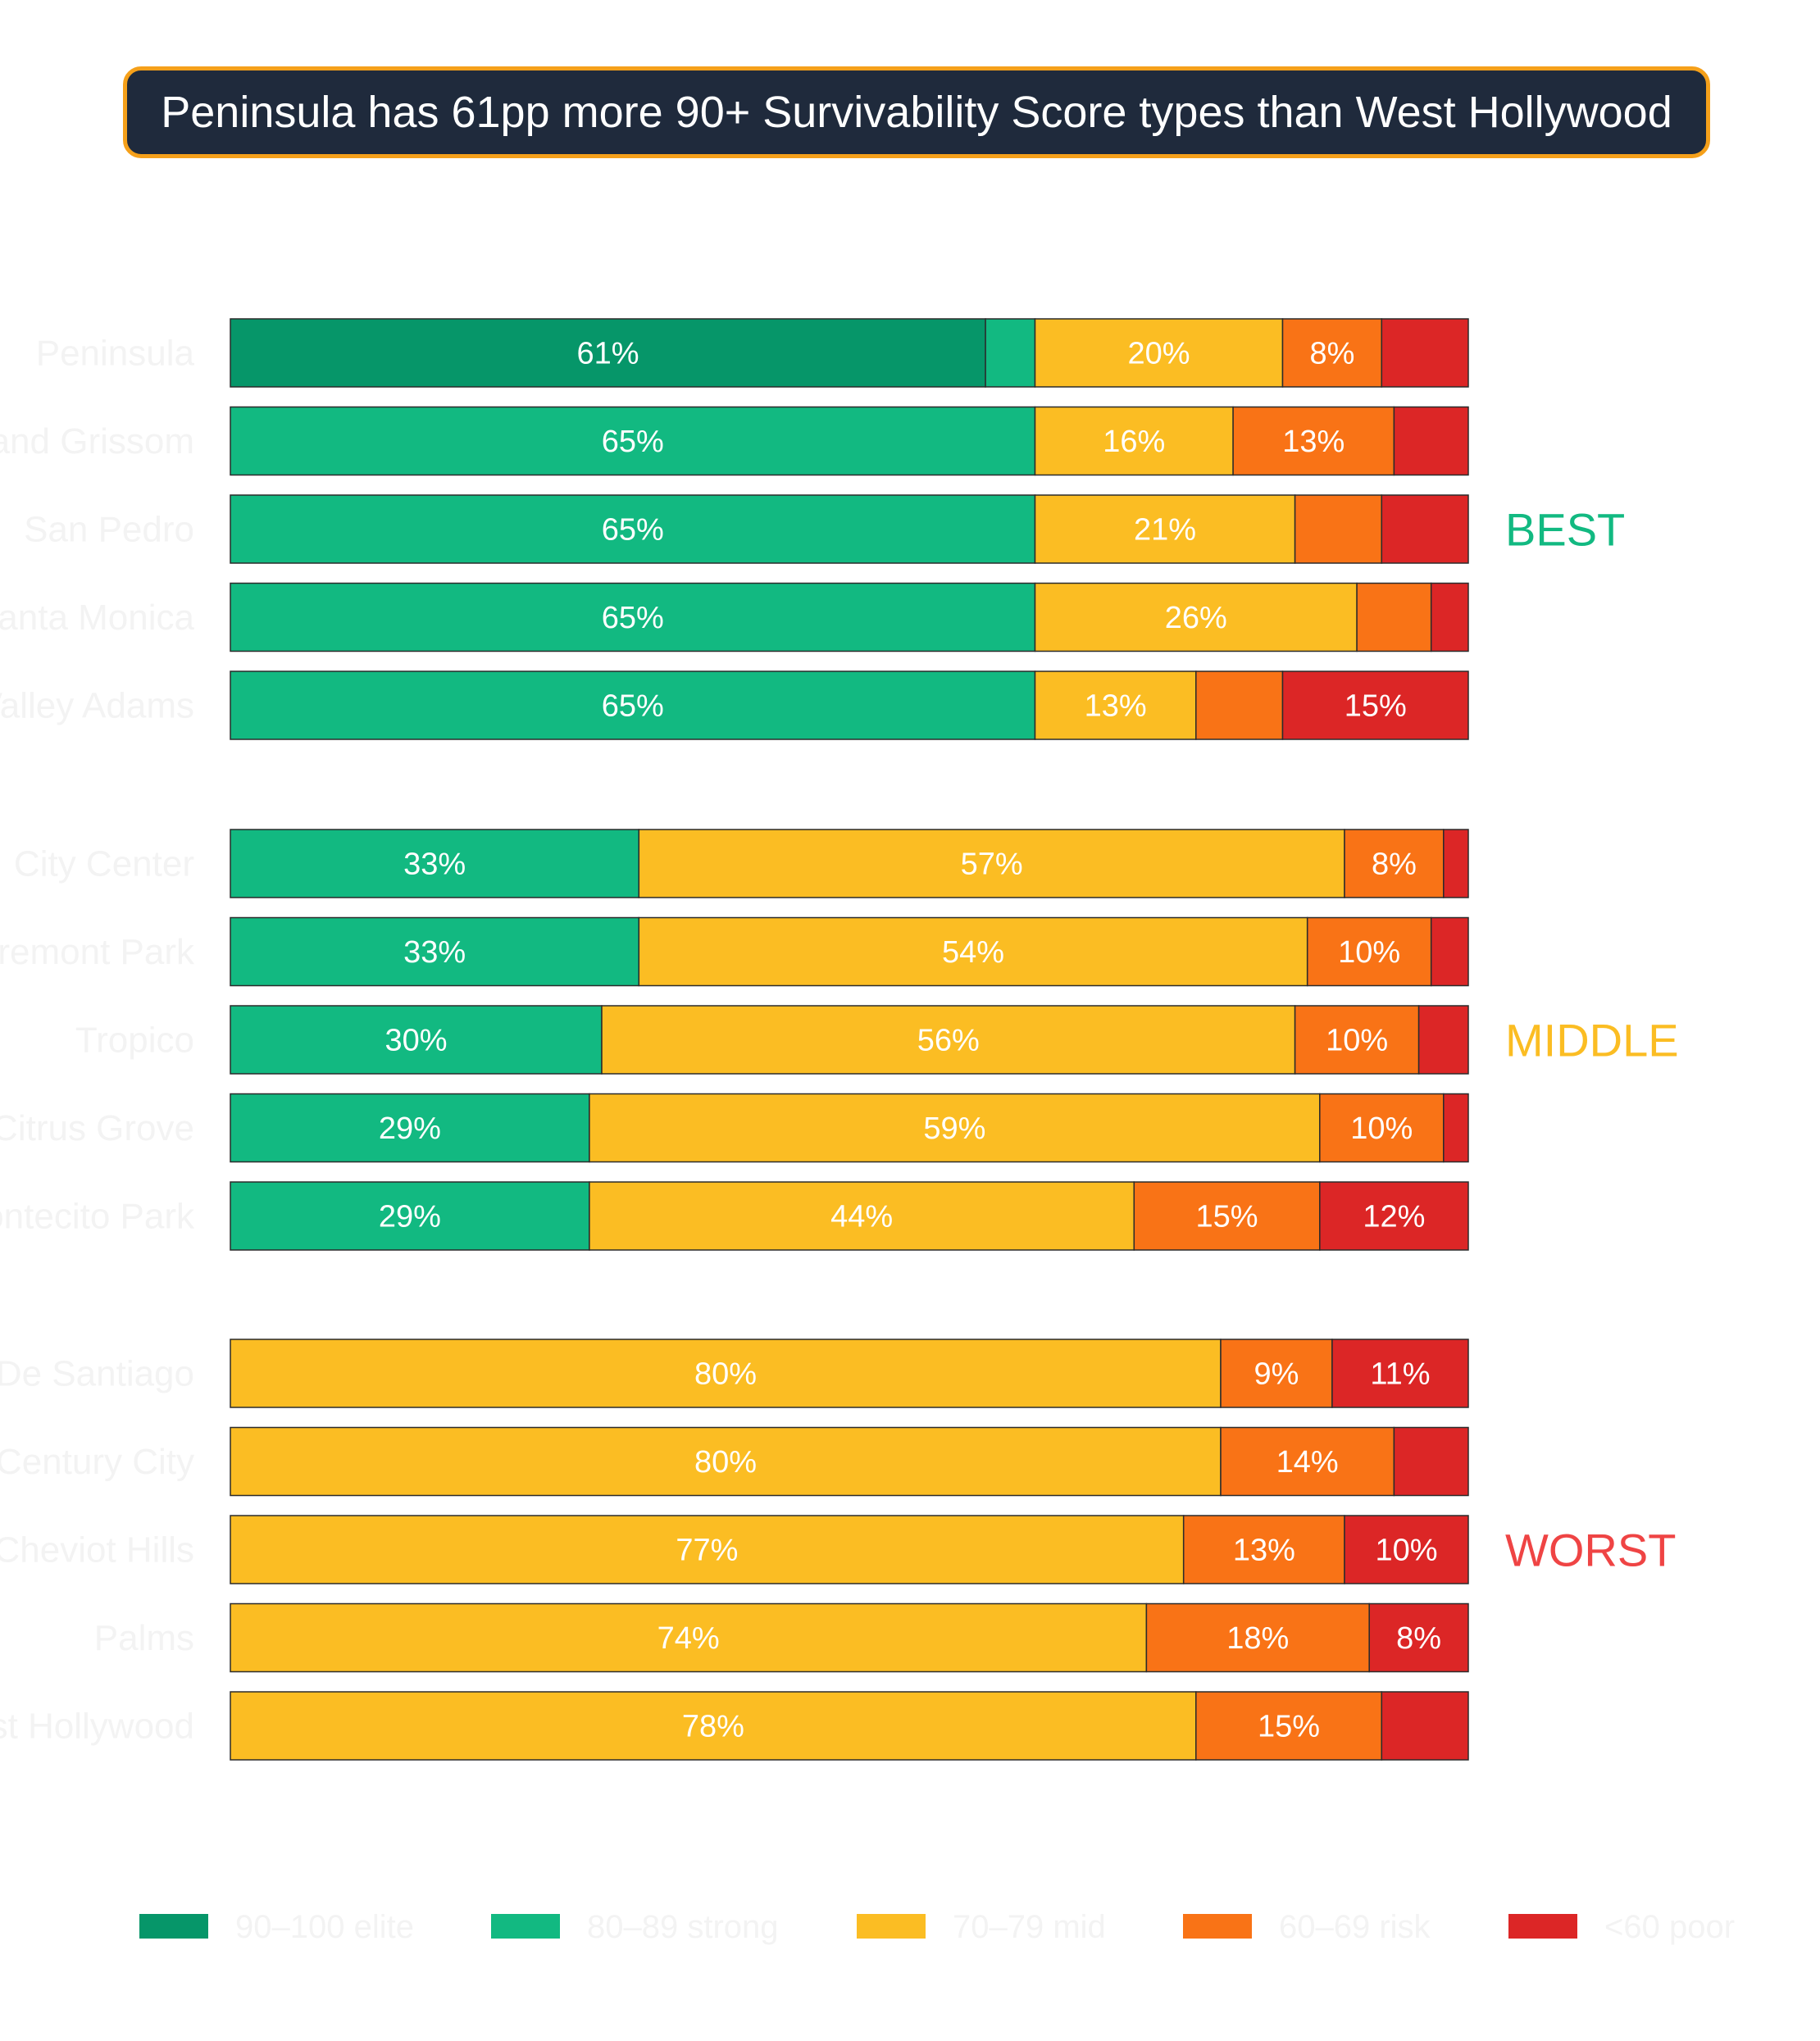 This screenshot has width=1820, height=2041. What do you see at coordinates (735, 1216) in the screenshot?
I see `bar-row: Montecito Park 29% 44% 15% 12%` at bounding box center [735, 1216].